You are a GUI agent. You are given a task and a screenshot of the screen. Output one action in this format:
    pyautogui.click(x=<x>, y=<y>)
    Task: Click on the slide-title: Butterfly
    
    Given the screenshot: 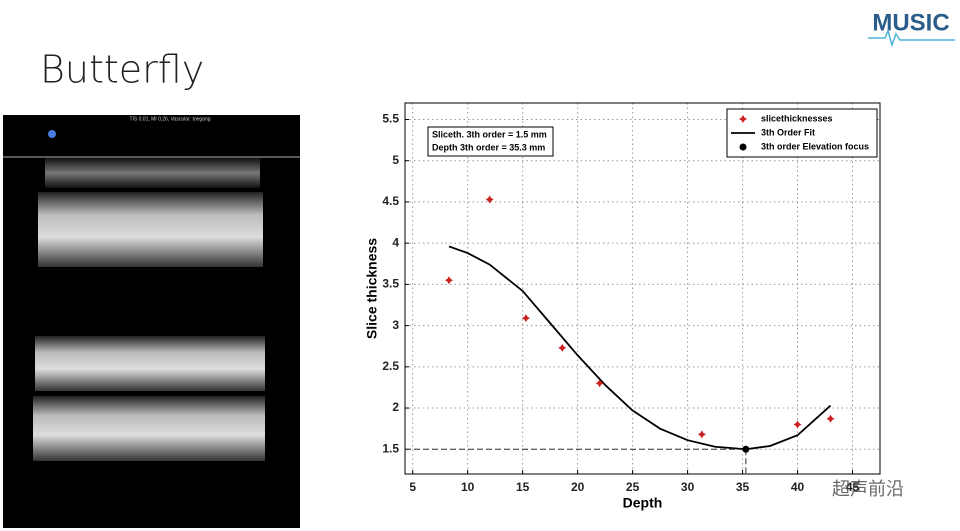 What is the action you would take?
    pyautogui.click(x=122, y=70)
    